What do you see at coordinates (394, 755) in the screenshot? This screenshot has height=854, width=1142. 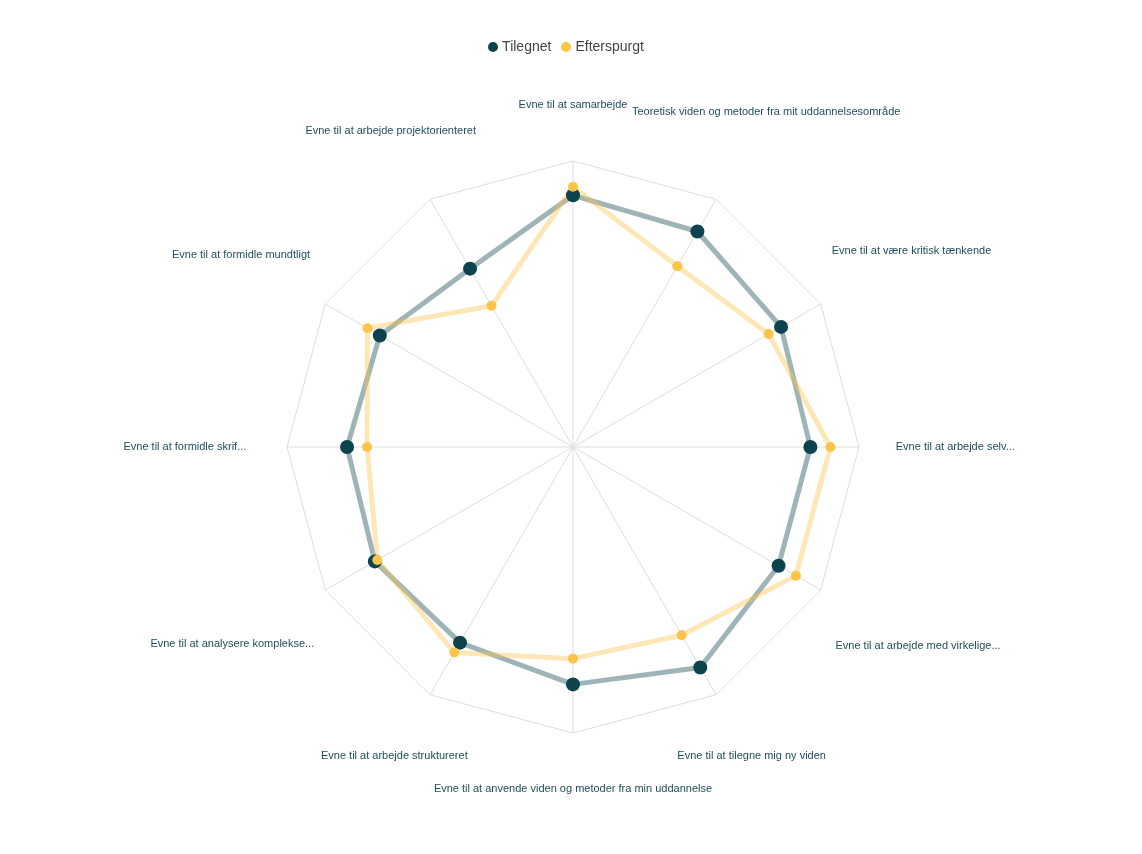 I see `spoke-label: Evne til at arbejde struktureret` at bounding box center [394, 755].